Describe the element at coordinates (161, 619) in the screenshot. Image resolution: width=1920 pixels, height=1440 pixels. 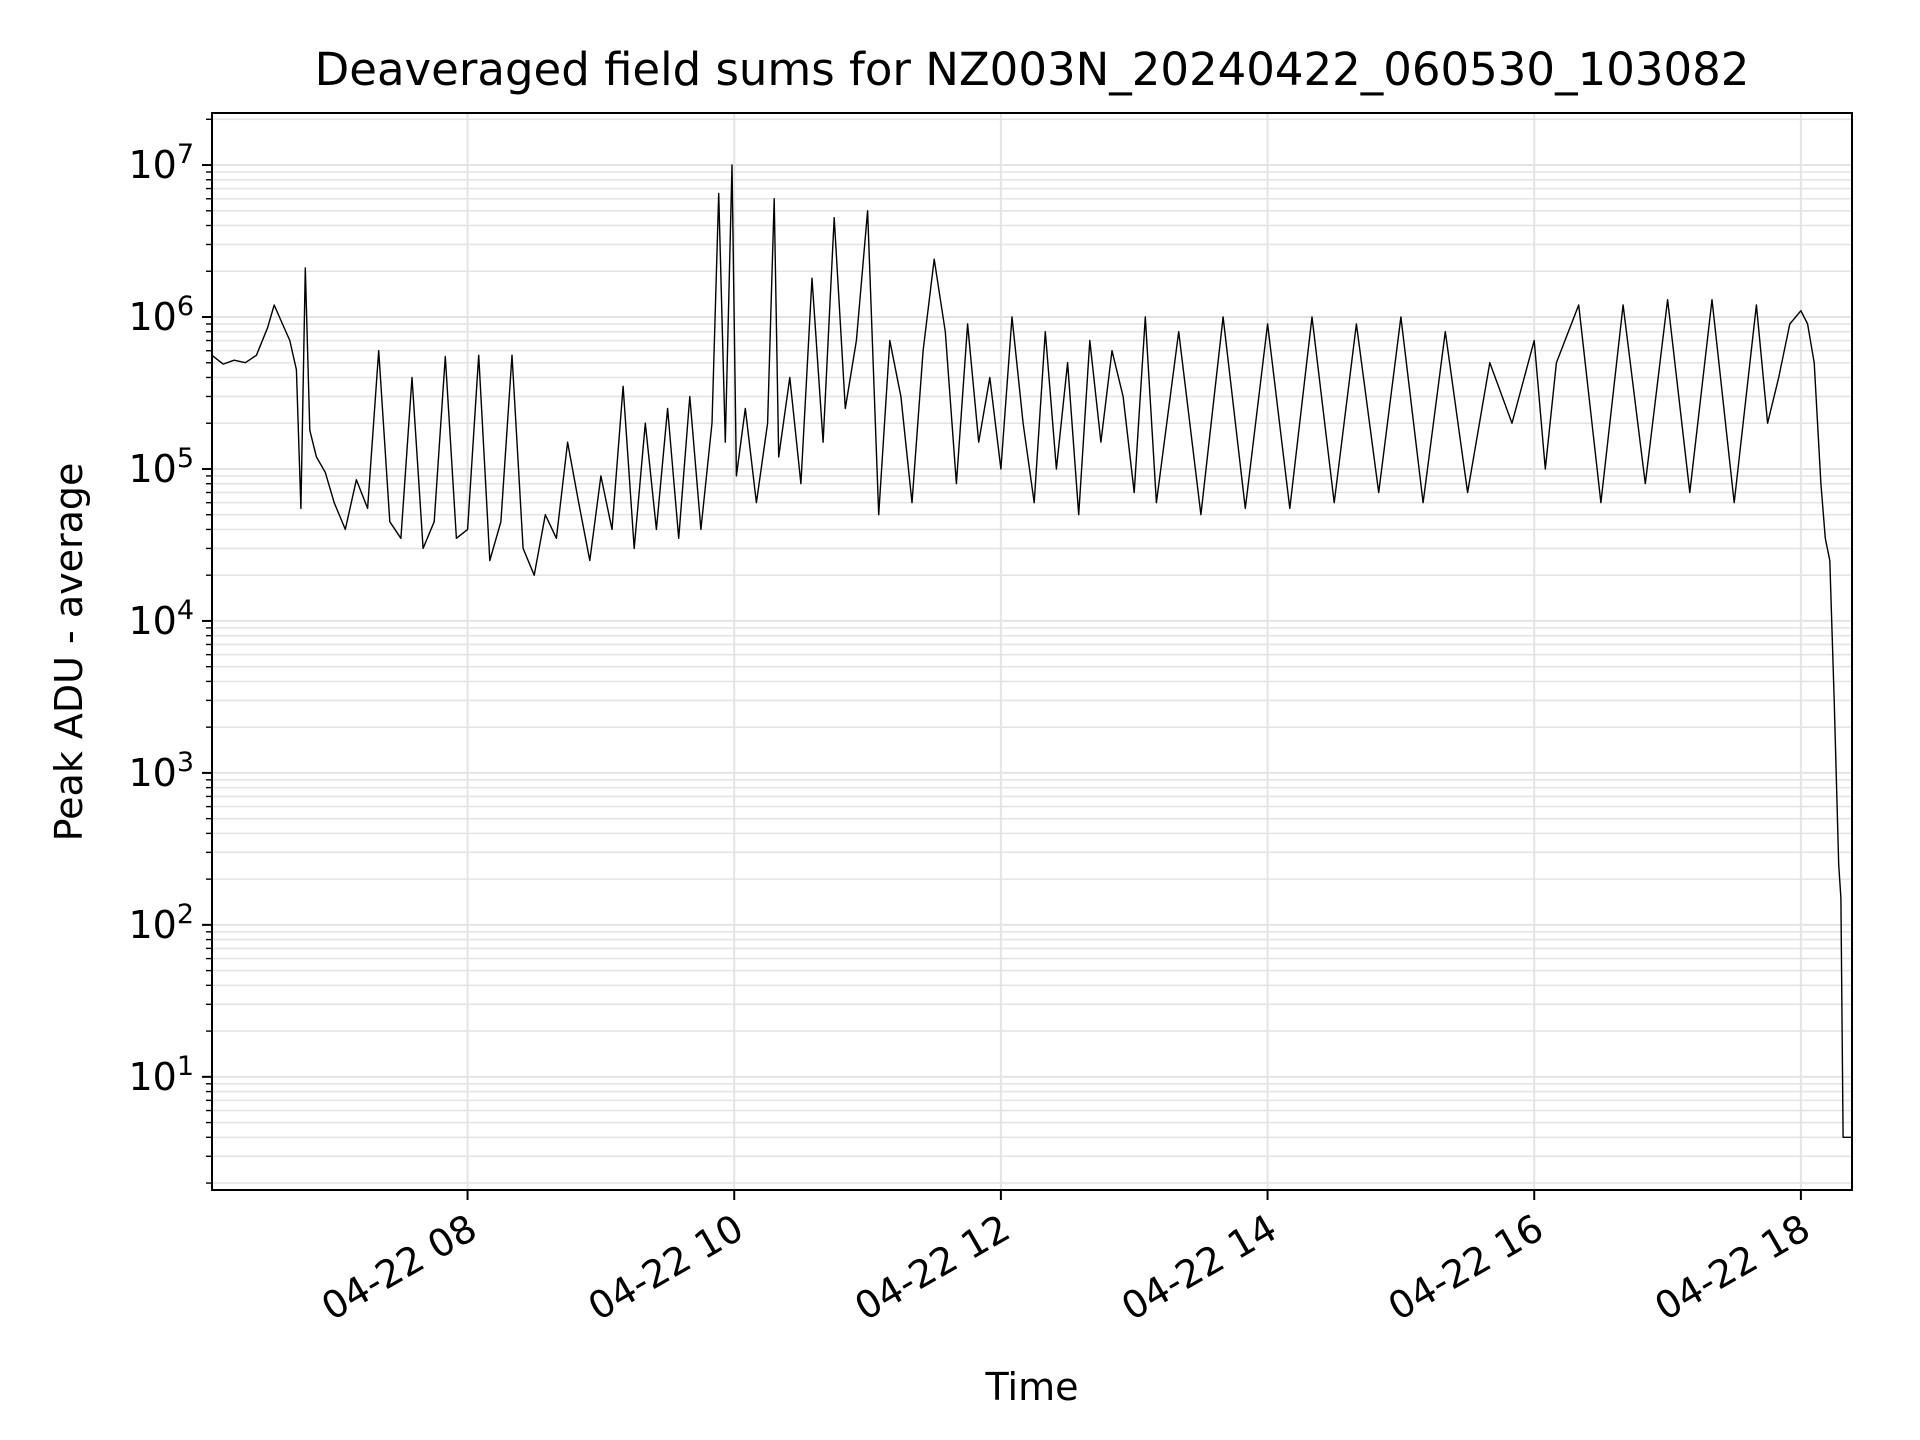
I see `y-tick-label: 104` at that location.